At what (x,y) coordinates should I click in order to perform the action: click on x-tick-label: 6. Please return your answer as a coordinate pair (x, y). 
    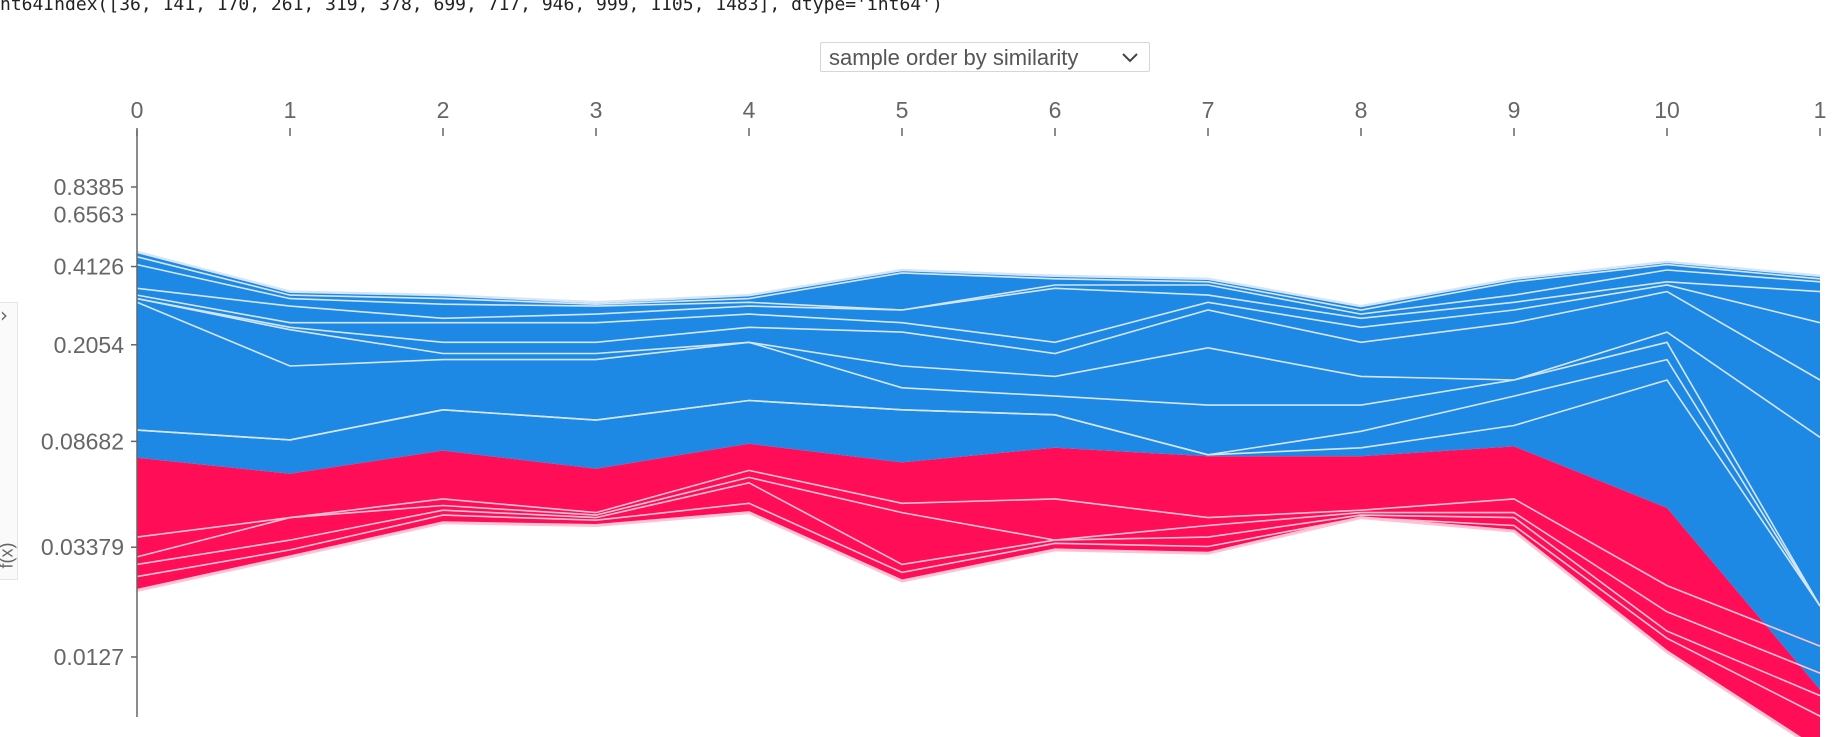
    Looking at the image, I should click on (1055, 110).